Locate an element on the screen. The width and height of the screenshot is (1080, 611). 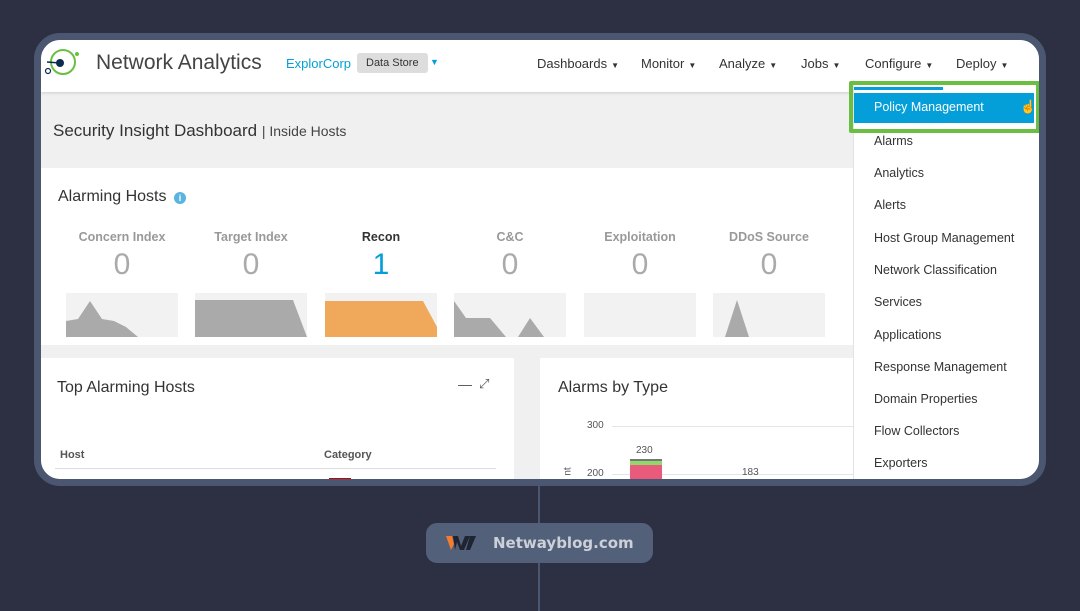
menu-item-policy-management: Policy Management ☝ is located at coordinates (945, 108).